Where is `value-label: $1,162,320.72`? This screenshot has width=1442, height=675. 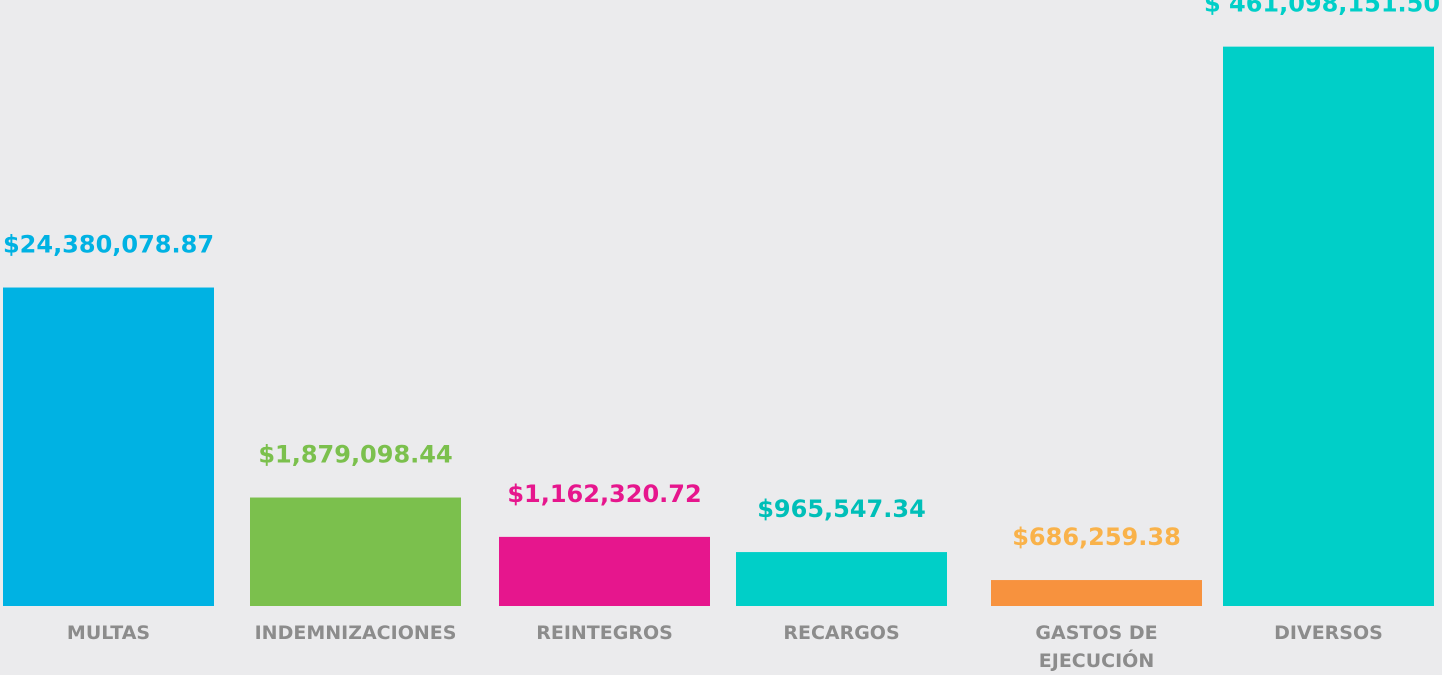
value-label: $1,162,320.72 is located at coordinates (604, 494).